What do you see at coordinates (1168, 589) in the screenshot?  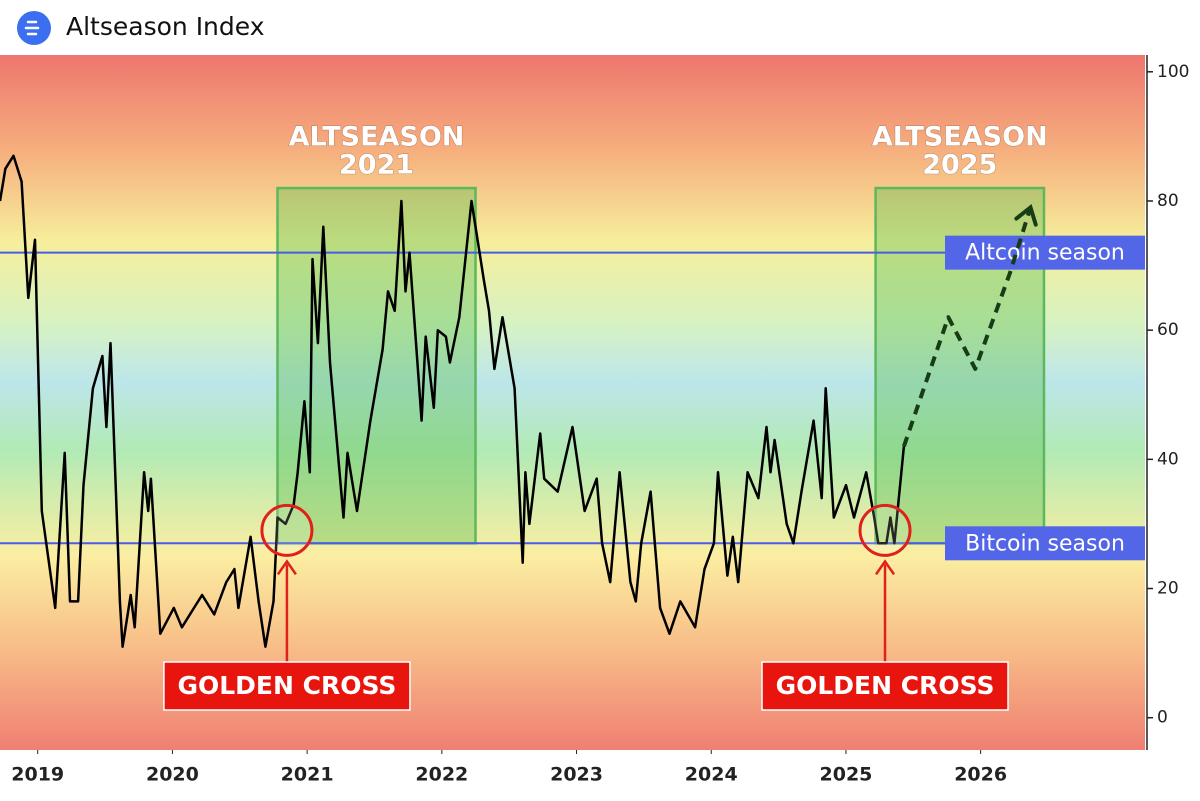 I see `y-tick-label: 20` at bounding box center [1168, 589].